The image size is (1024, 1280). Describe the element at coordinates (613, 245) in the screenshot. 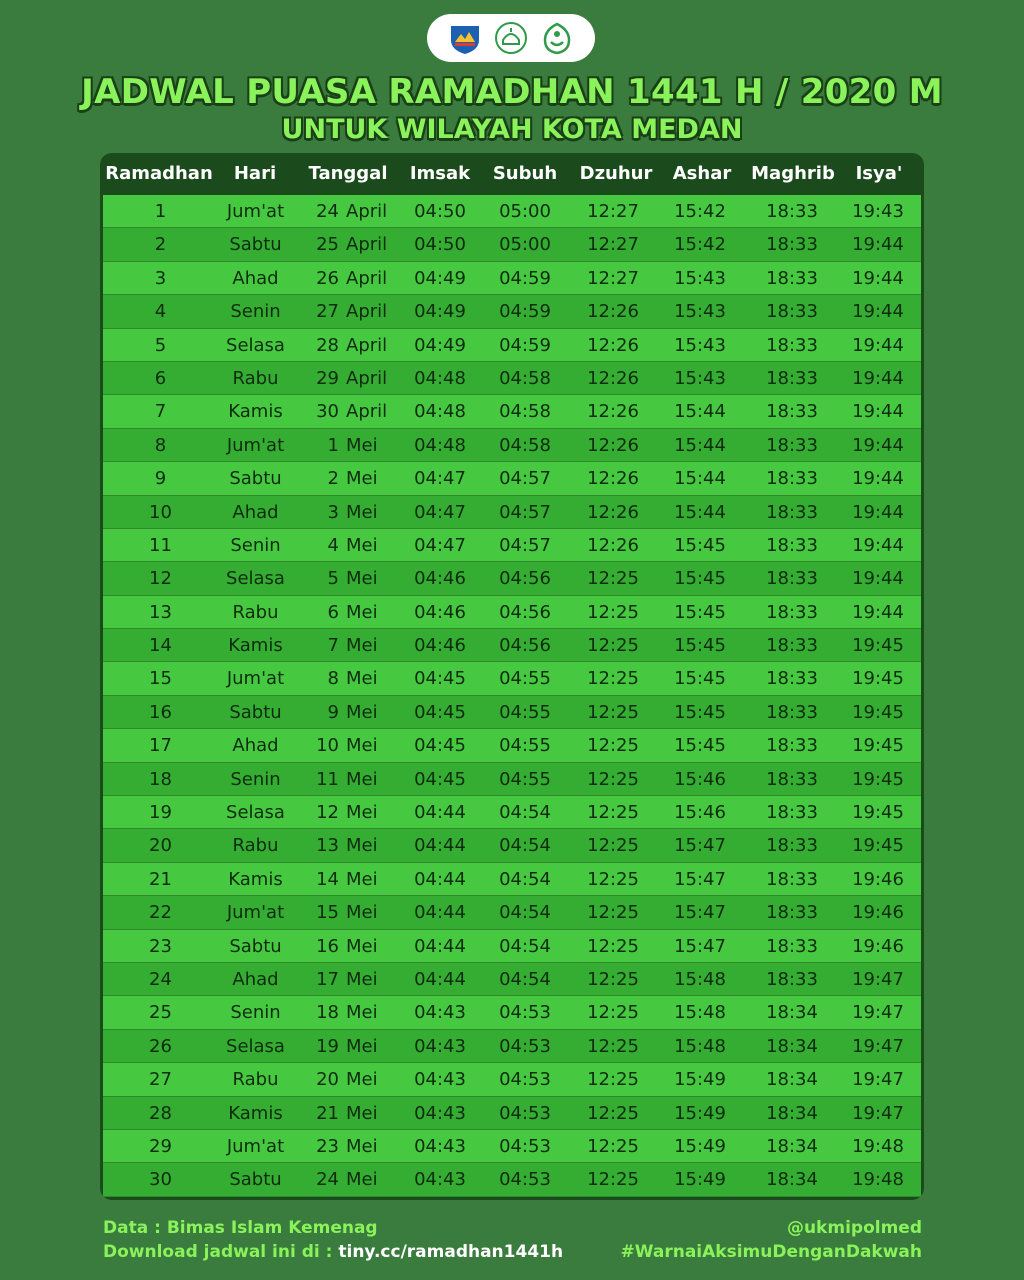

I see `cell-dzuhur: 12:27` at that location.